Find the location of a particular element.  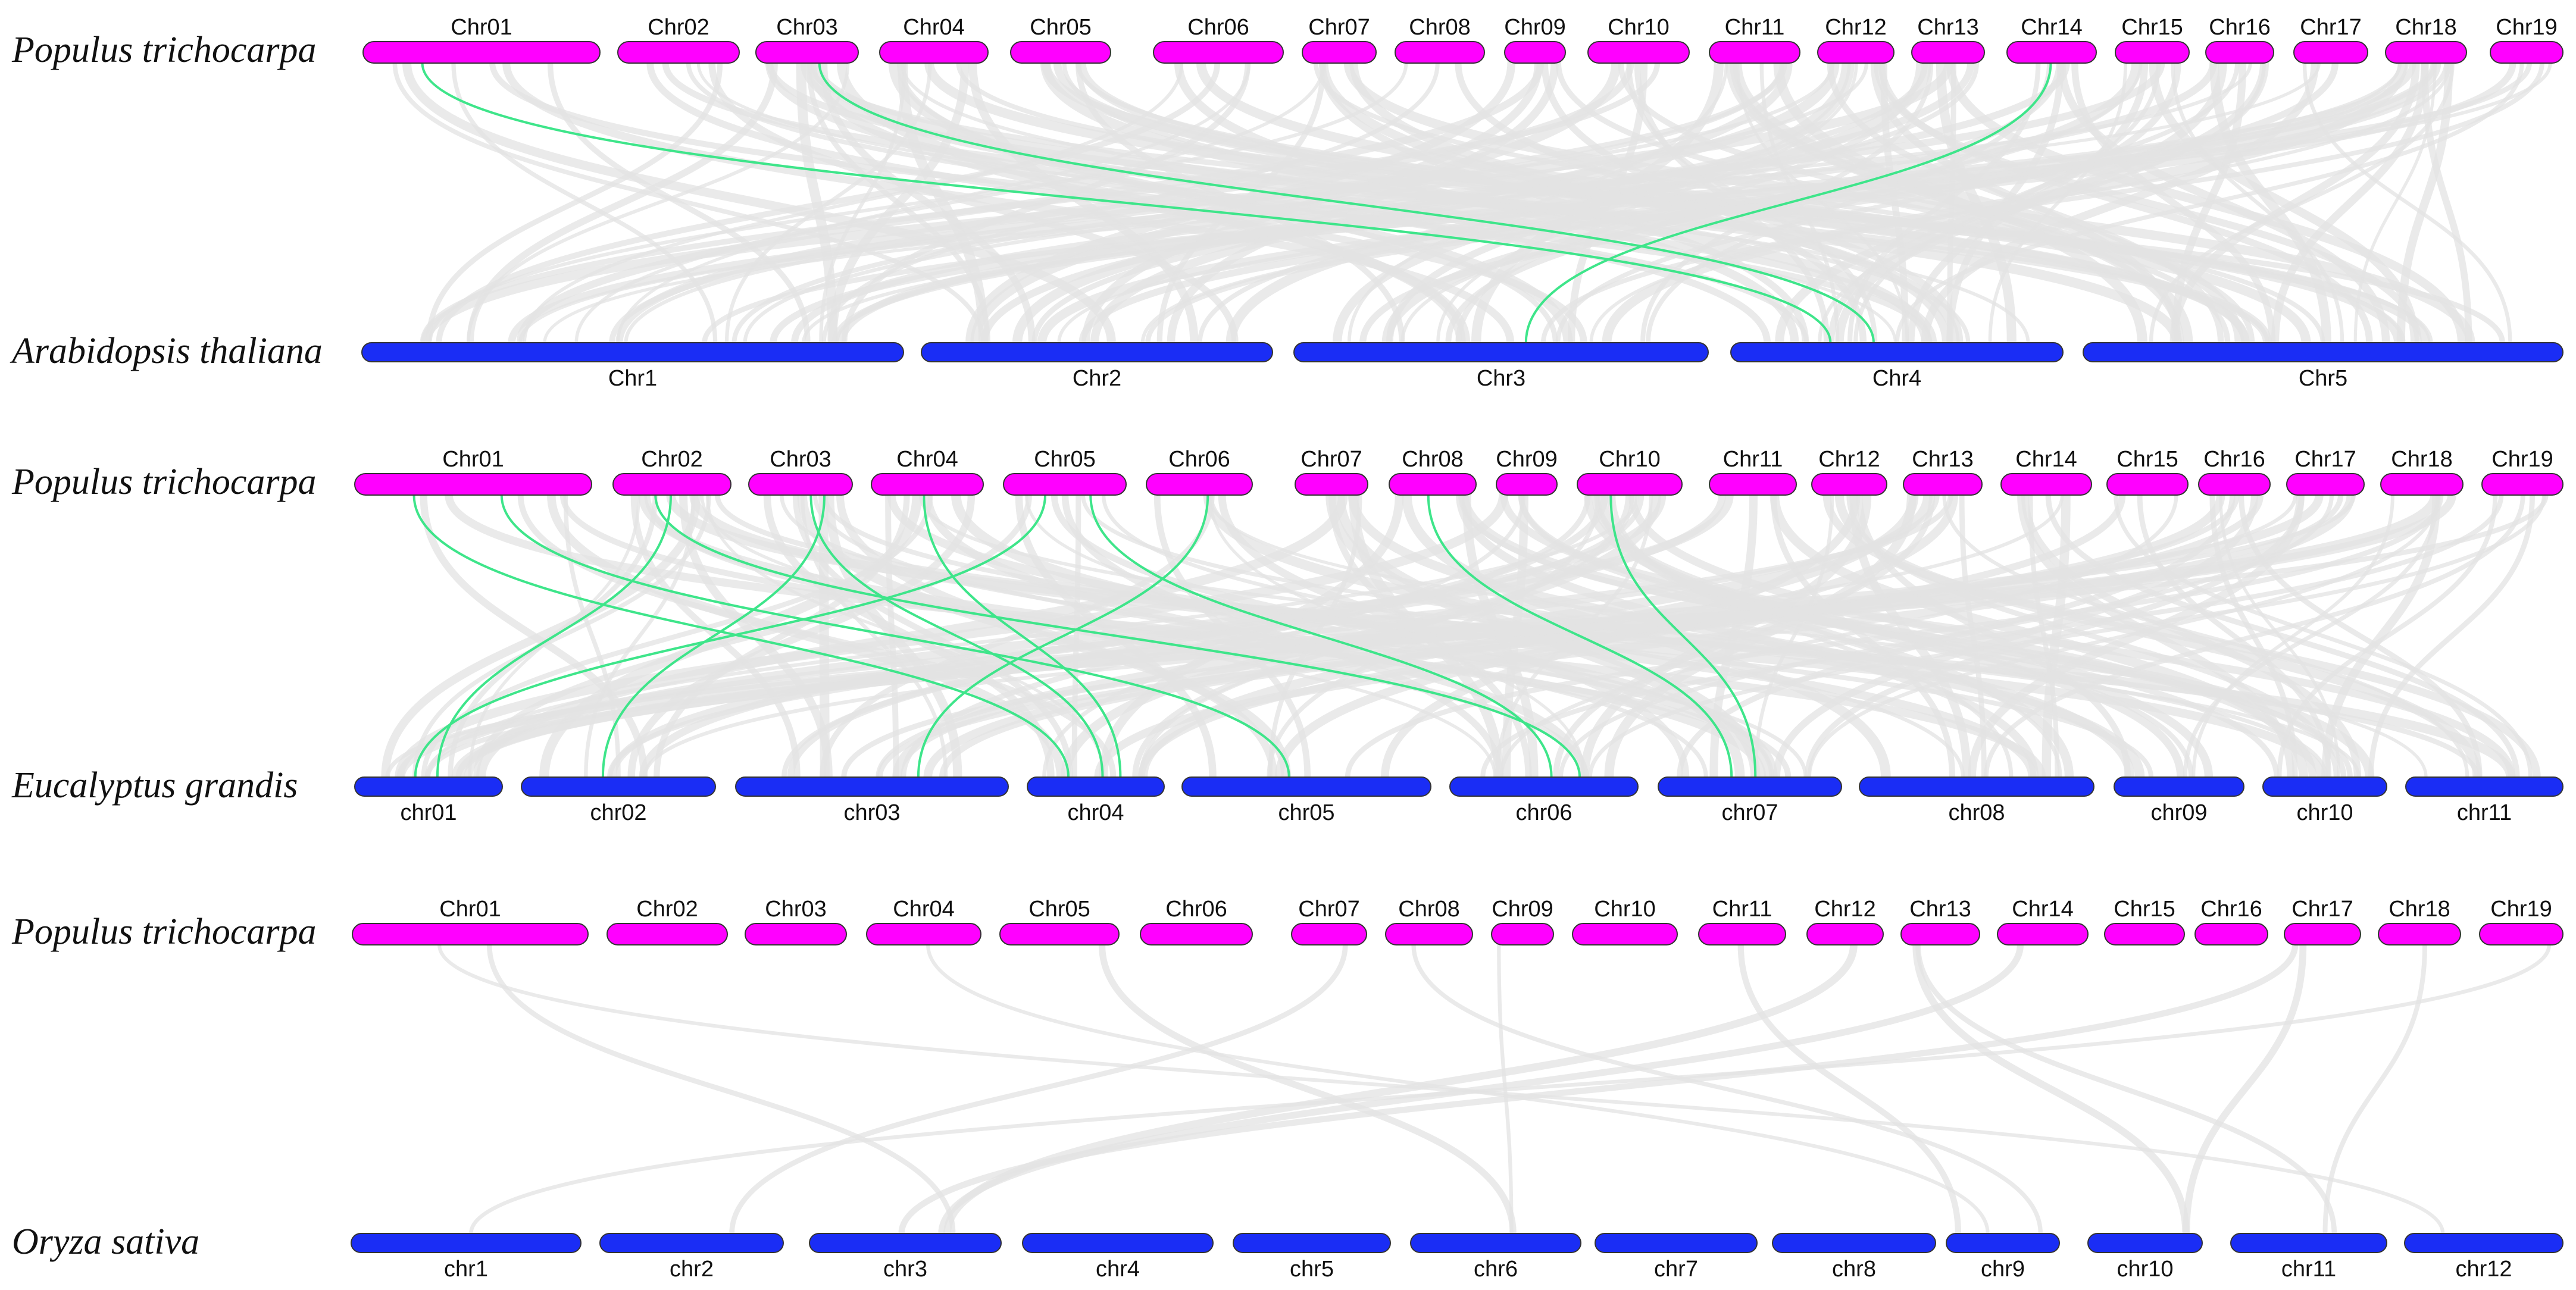

chromosome-label-top: Chr13 is located at coordinates (1948, 27).